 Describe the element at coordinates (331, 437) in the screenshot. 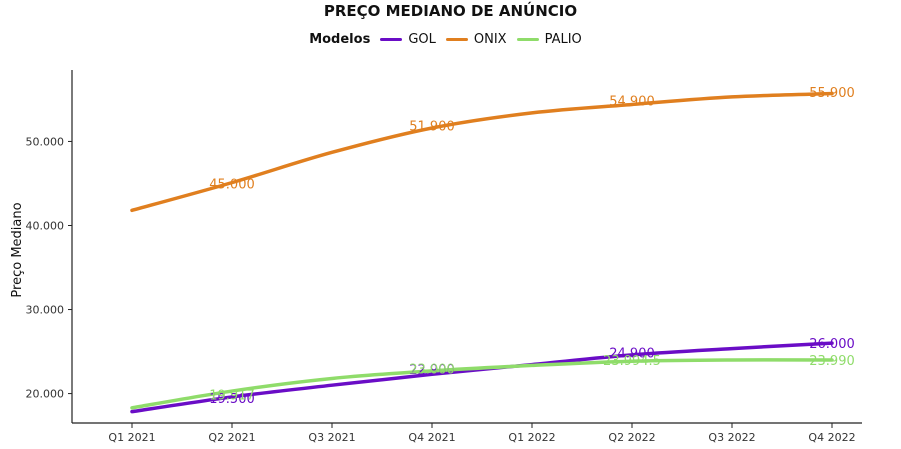

I see `x-tick-label-q3-2021: Q3 2021` at that location.